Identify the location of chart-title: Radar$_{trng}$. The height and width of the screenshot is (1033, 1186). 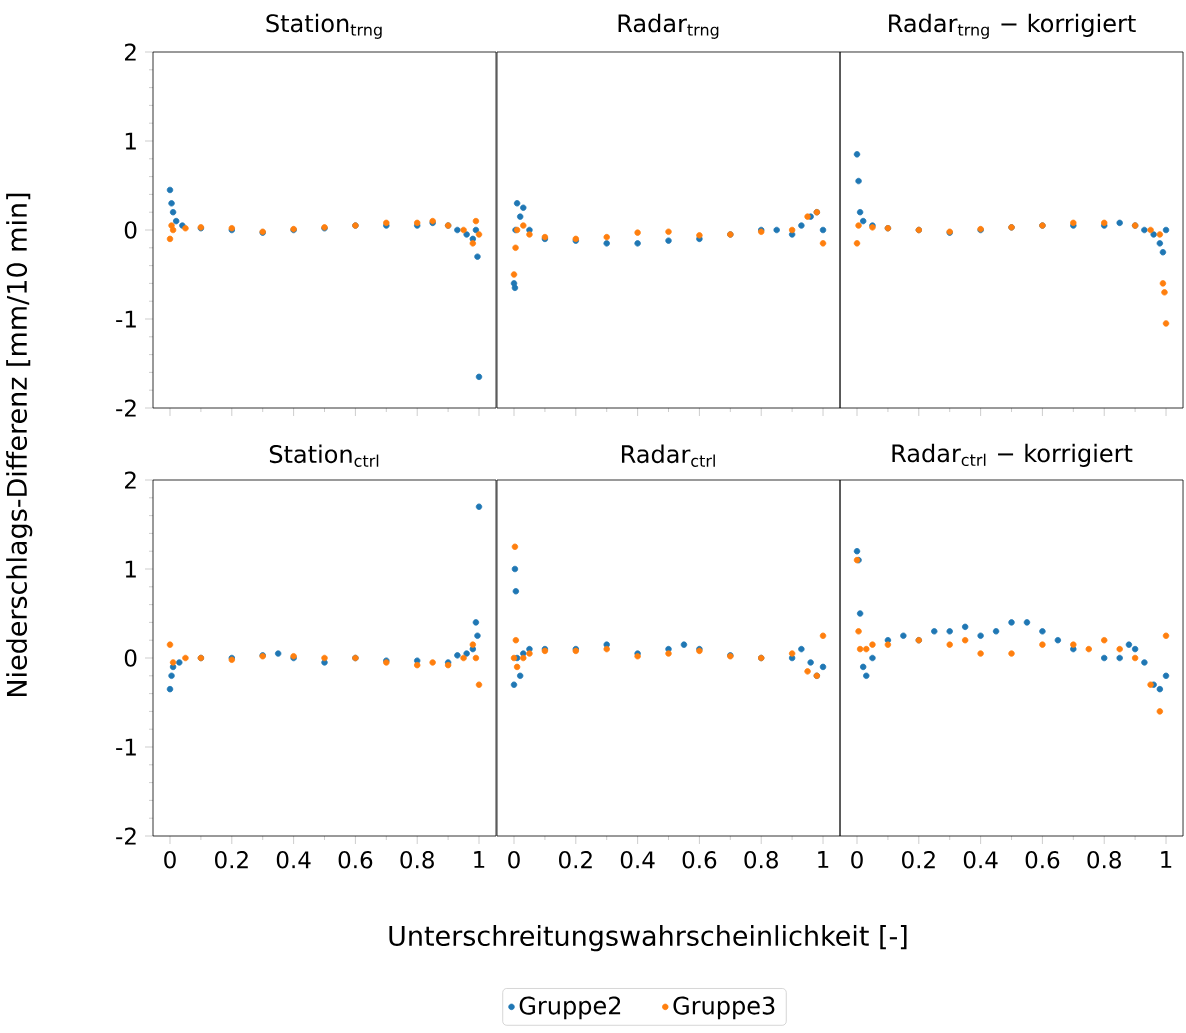
(668, 26).